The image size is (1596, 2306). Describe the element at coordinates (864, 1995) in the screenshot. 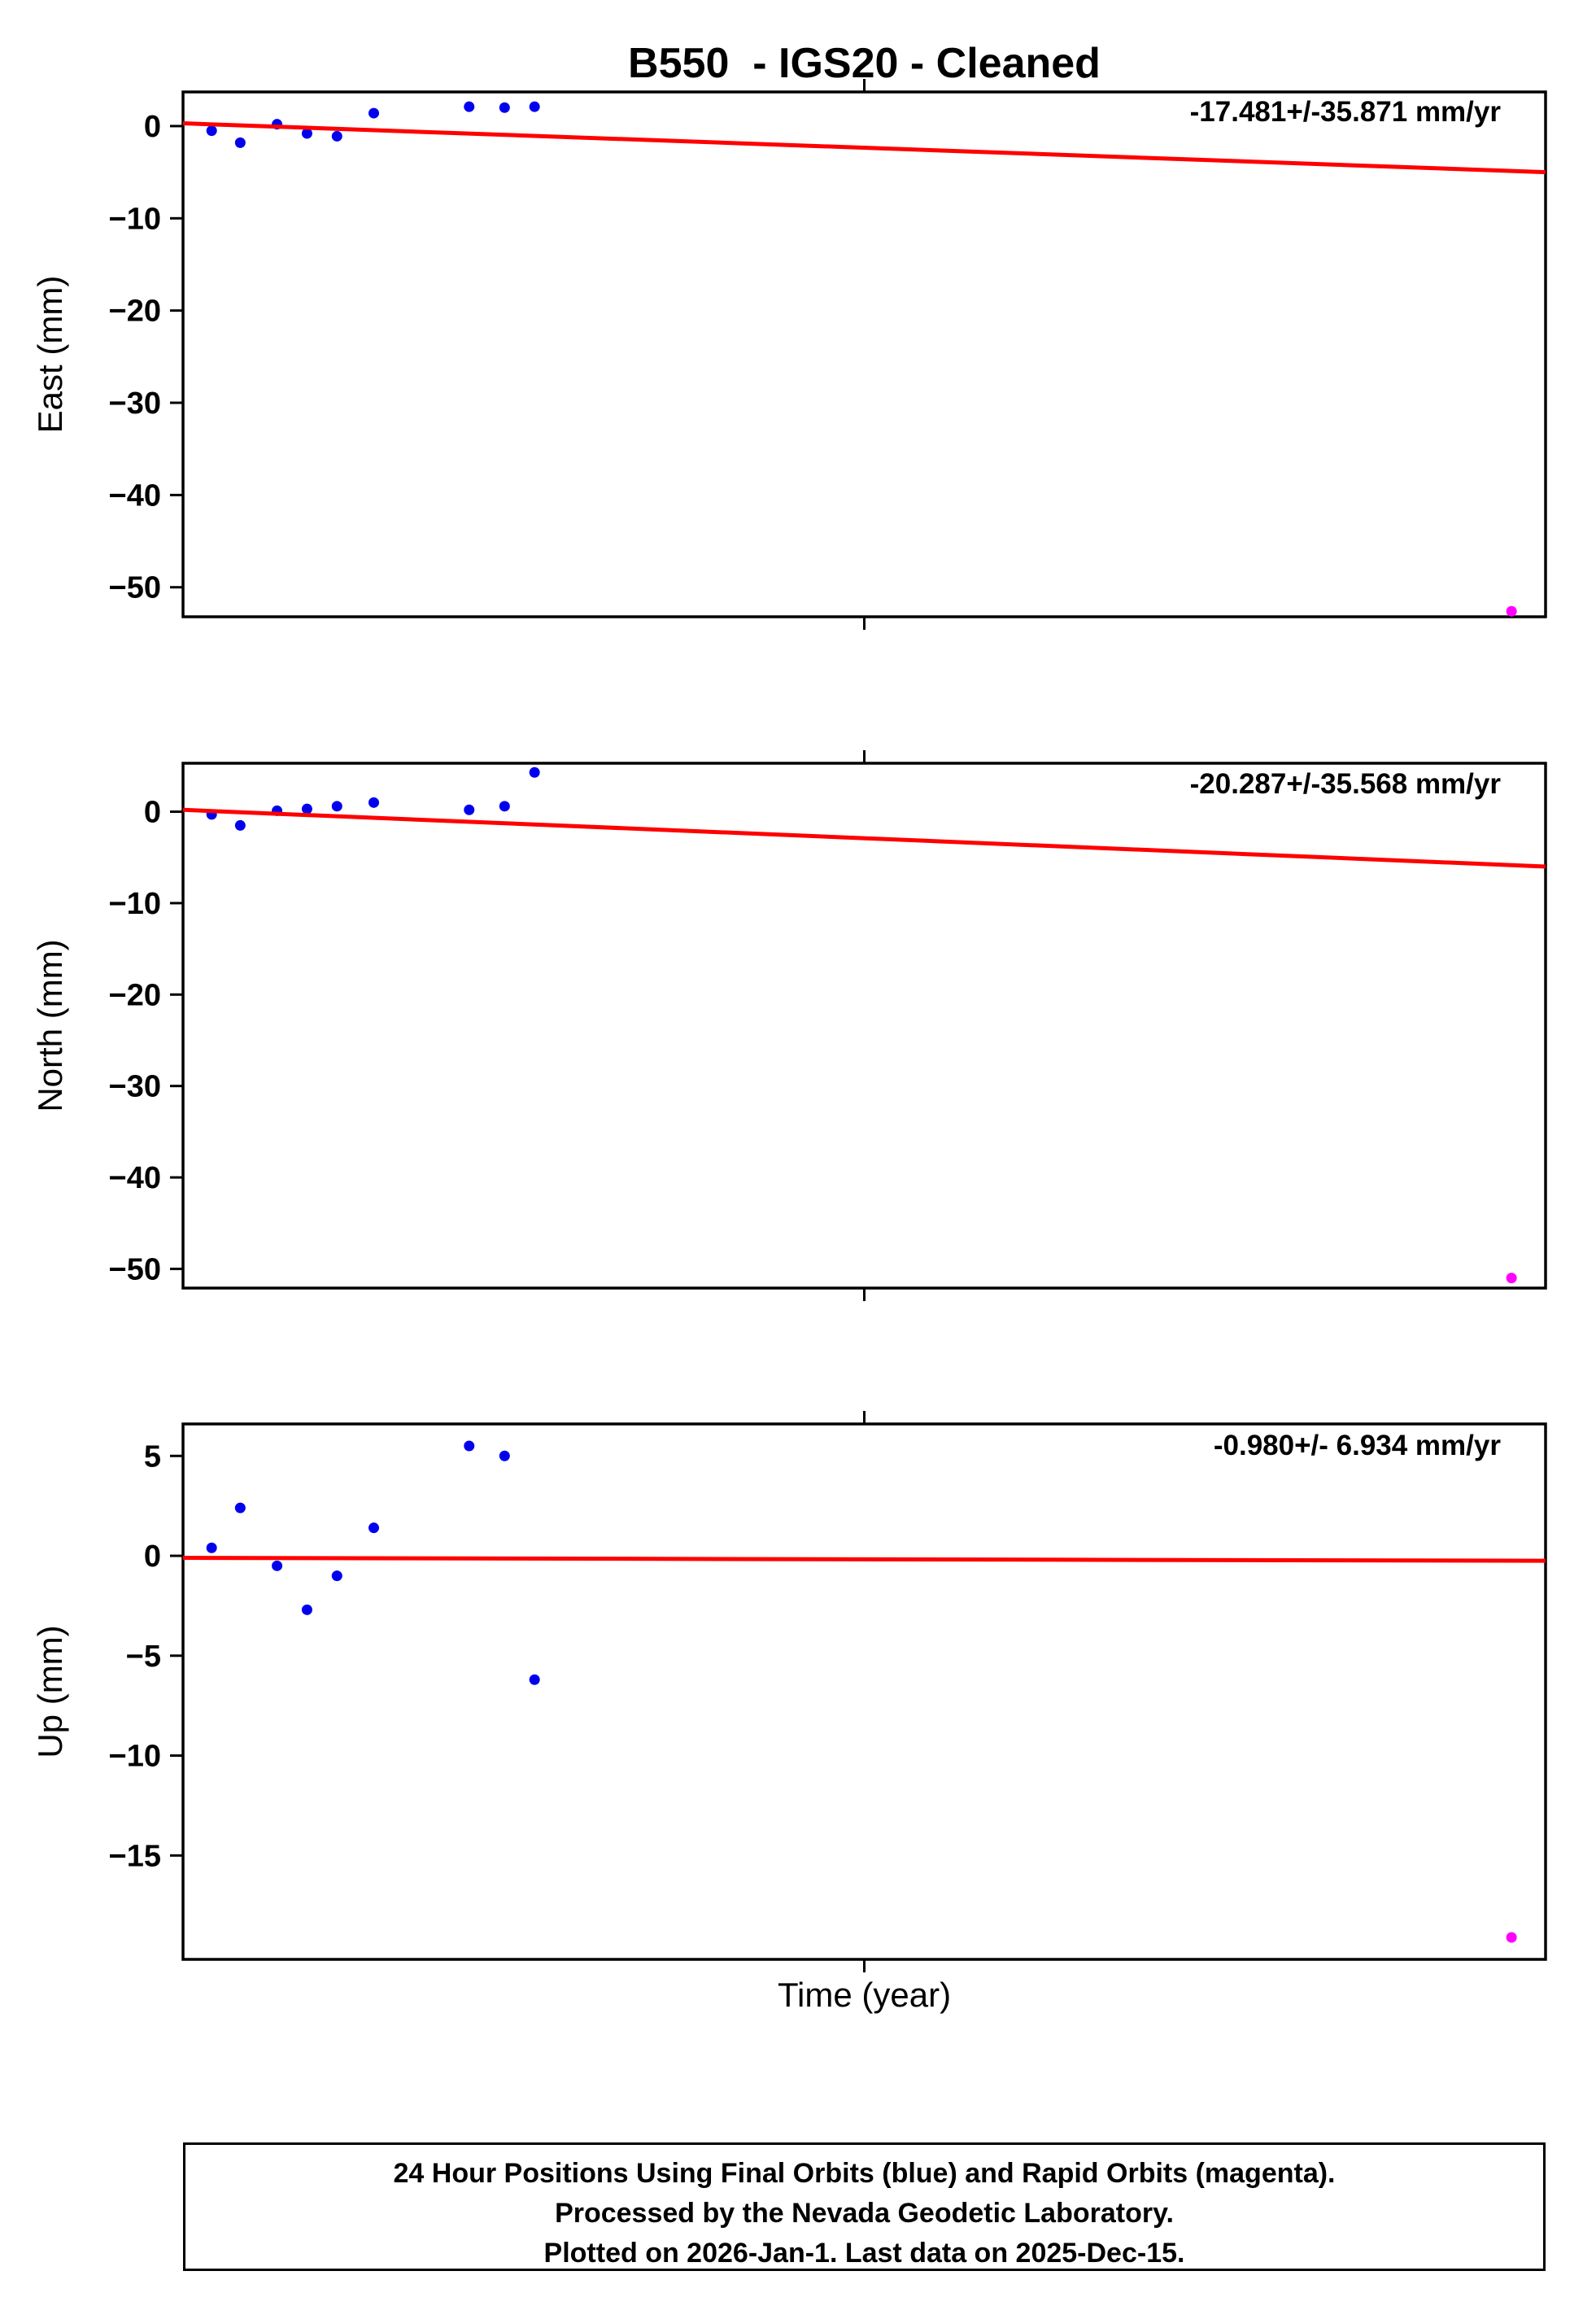

I see `x-axis-label: Time (year)` at that location.